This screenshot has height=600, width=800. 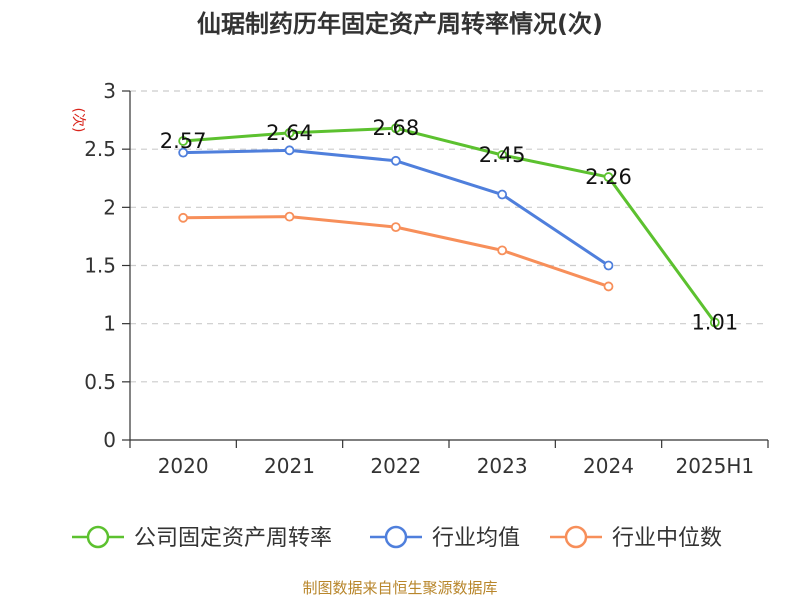 I want to click on data-label: 2.64, so click(x=289, y=133).